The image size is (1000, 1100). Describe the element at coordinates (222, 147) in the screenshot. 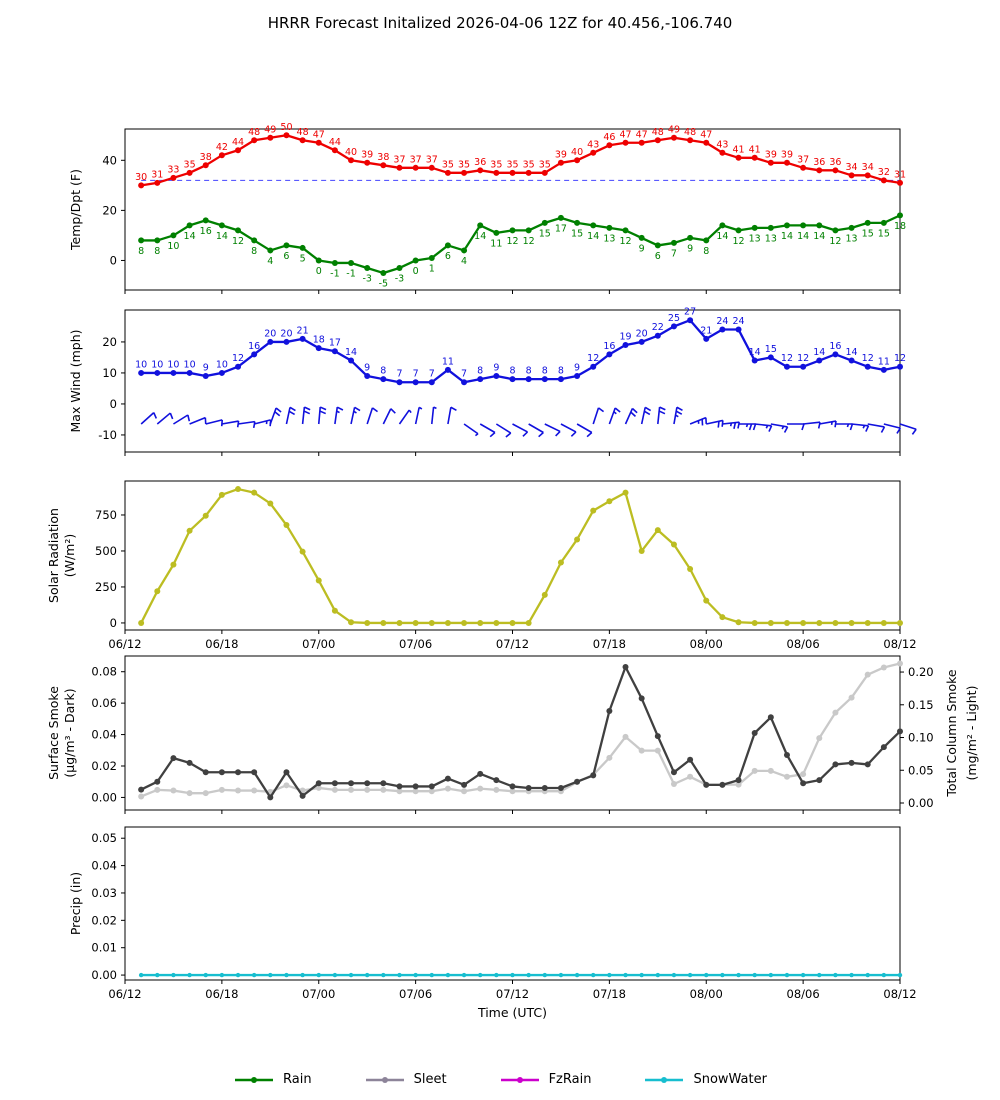

I see `temperature_F-value-label: 42` at that location.